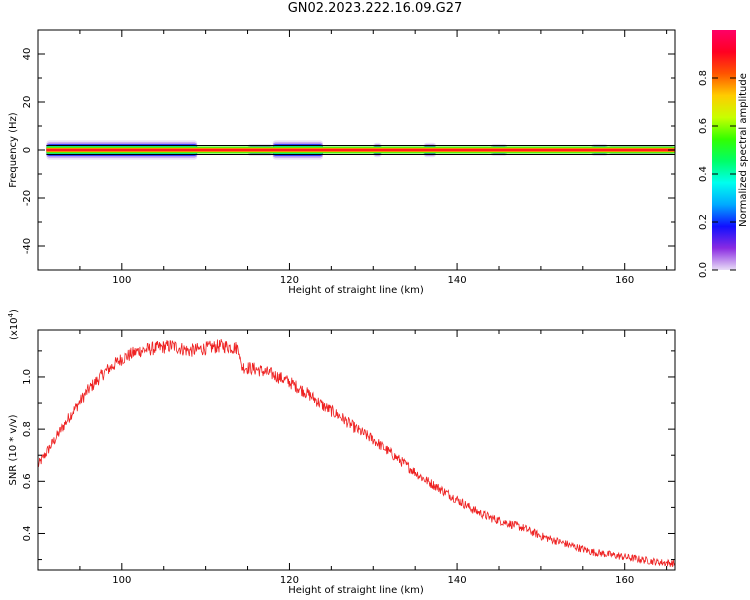  What do you see at coordinates (356, 590) in the screenshot?
I see `snr-x-axis-label: Height of straight line (km)` at bounding box center [356, 590].